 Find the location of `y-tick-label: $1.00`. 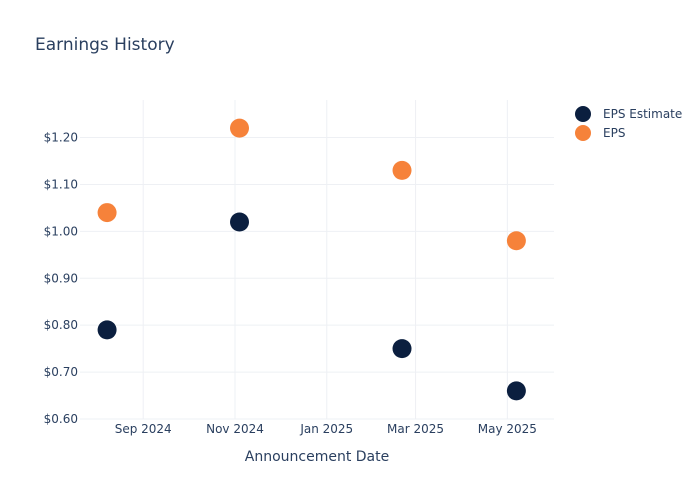

y-tick-label: $1.00 is located at coordinates (61, 231).